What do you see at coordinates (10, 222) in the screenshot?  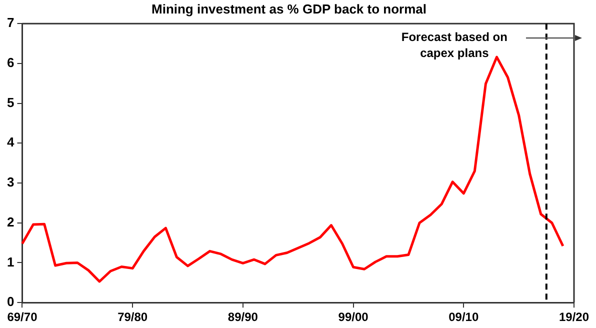 I see `y-tick-label: 2` at bounding box center [10, 222].